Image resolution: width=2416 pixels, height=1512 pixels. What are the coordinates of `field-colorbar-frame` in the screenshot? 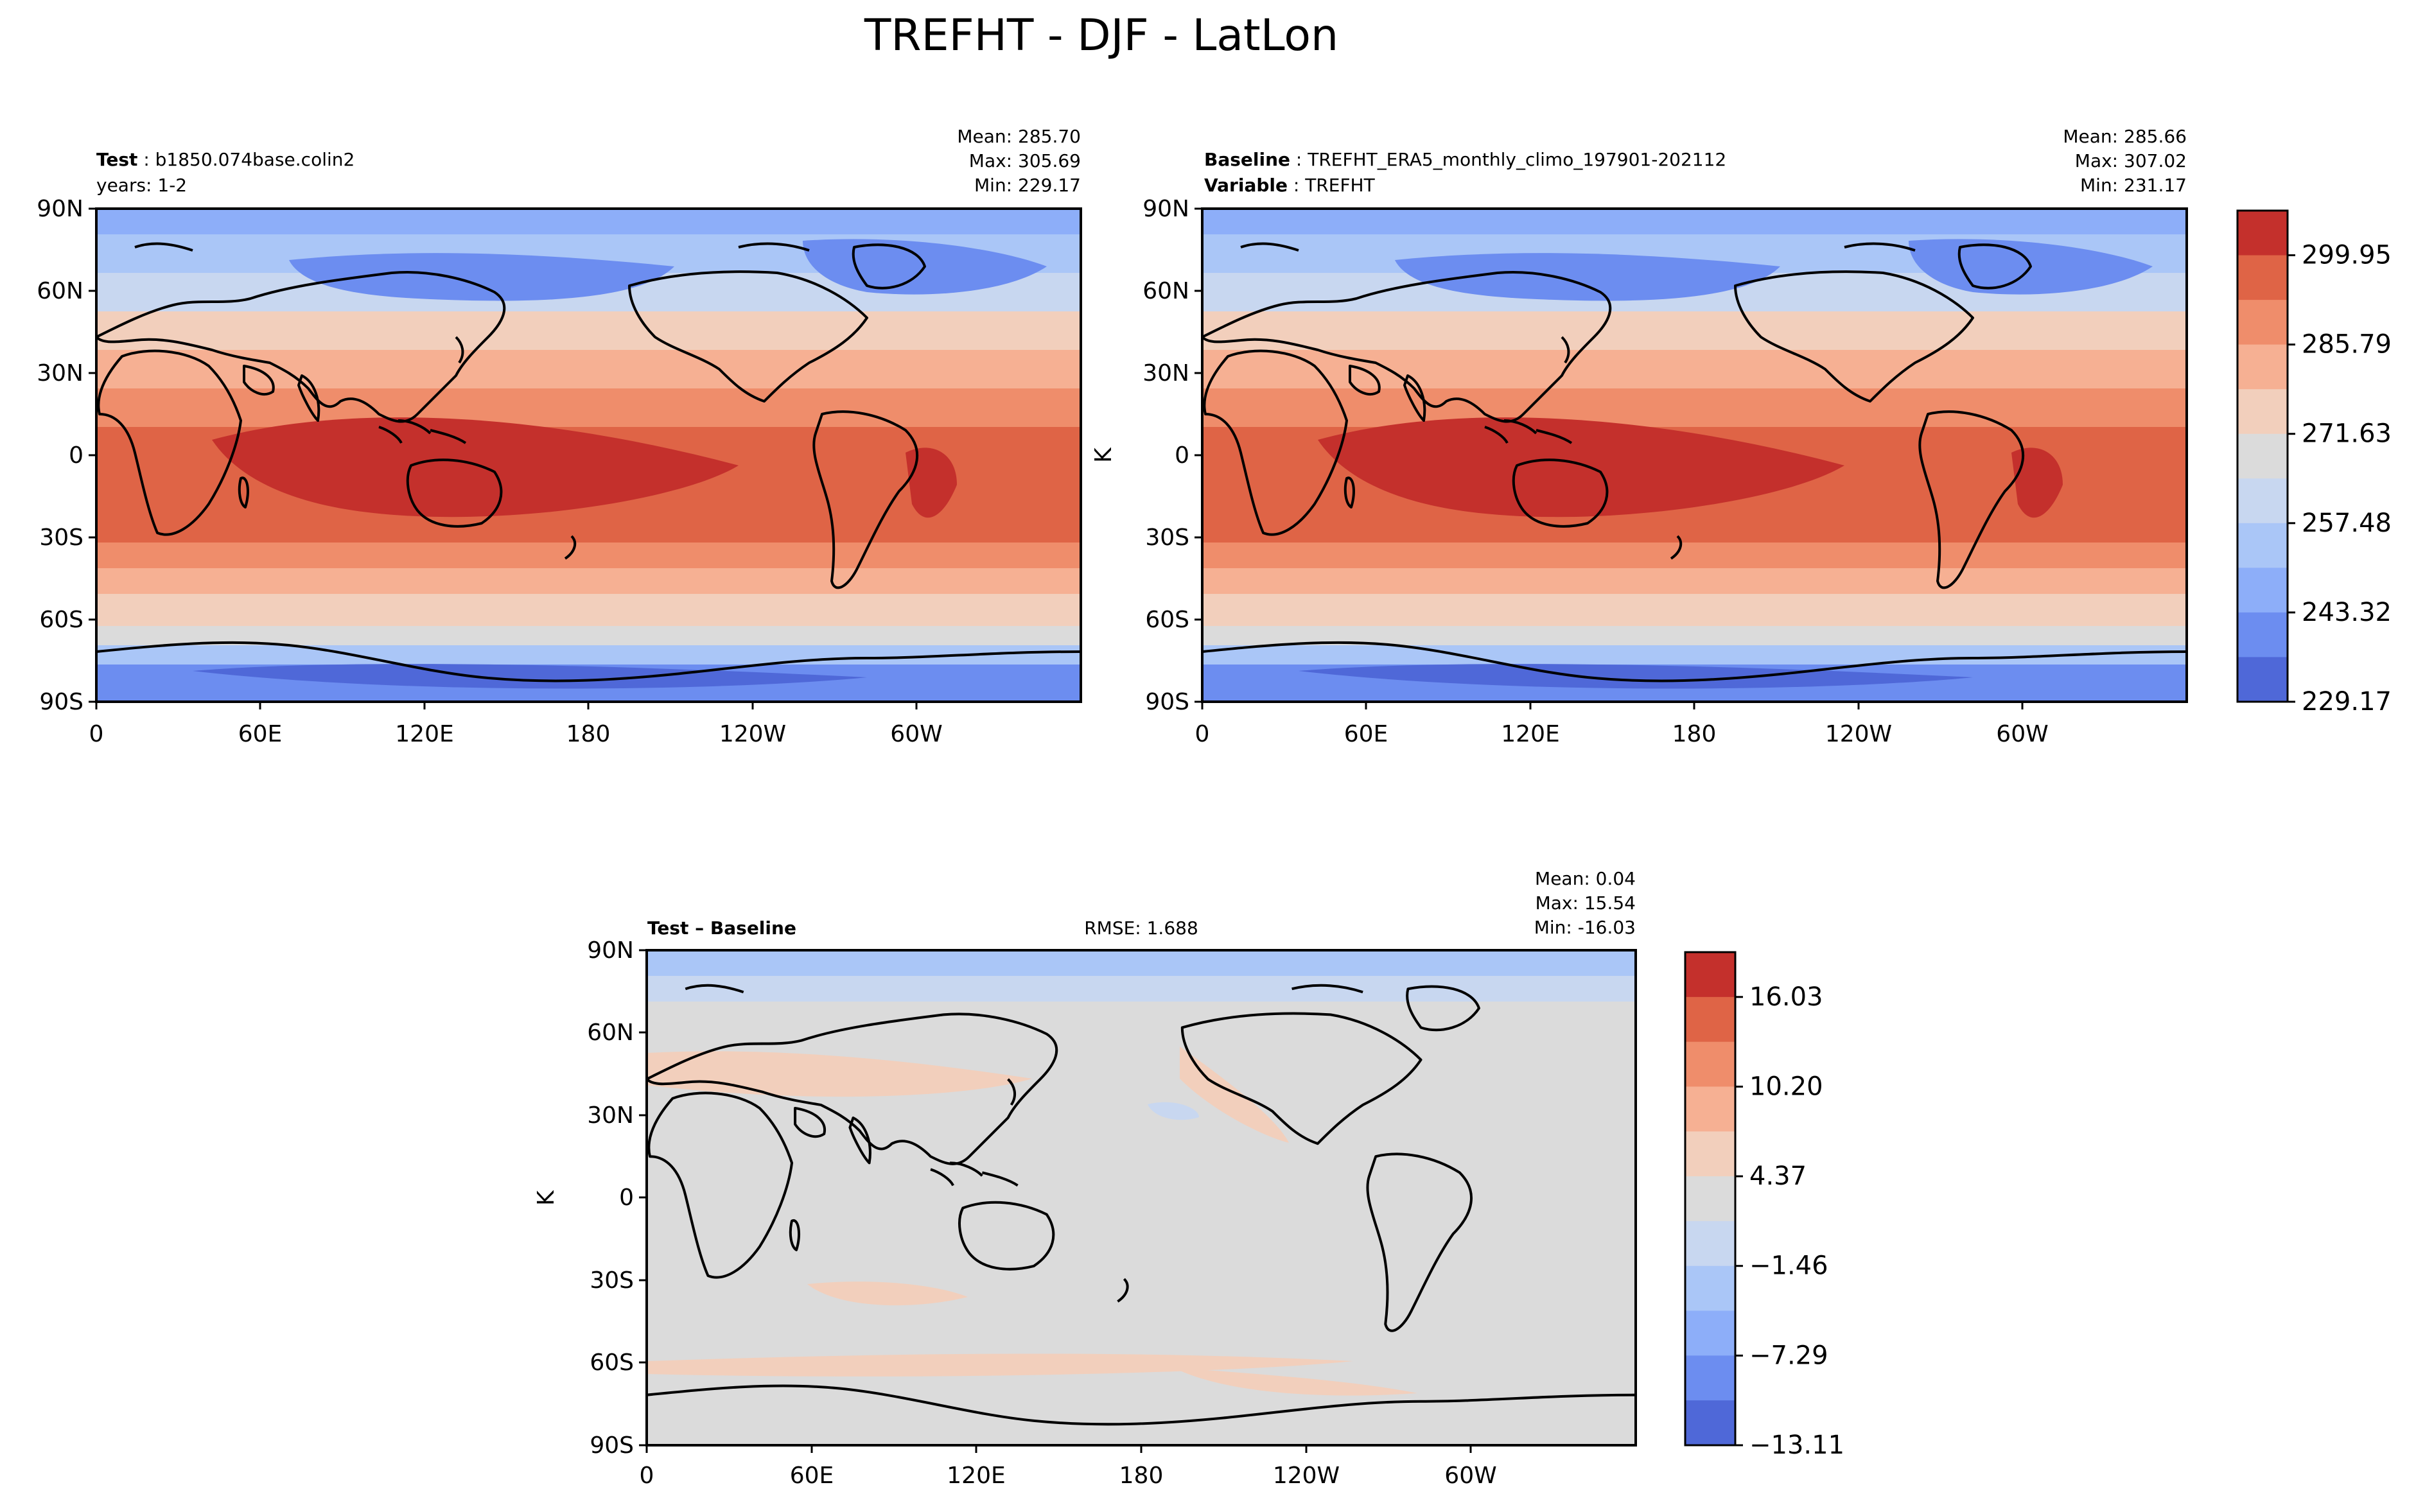 It's located at (2262, 456).